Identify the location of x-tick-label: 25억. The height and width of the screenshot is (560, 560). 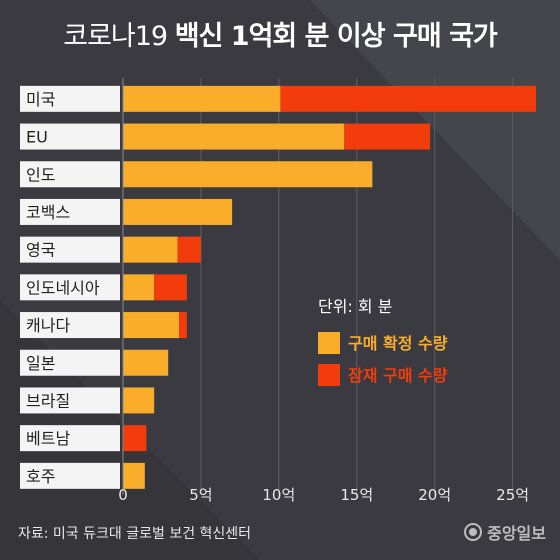
(512, 495).